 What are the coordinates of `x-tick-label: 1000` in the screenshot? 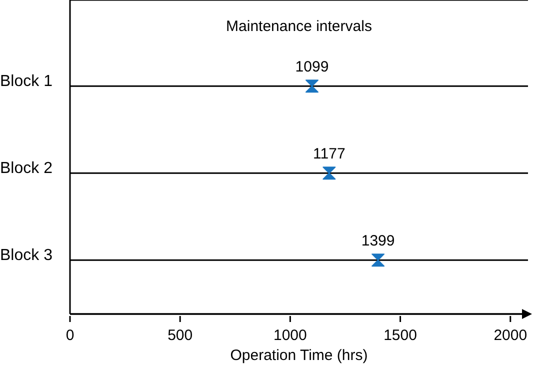 It's located at (290, 335).